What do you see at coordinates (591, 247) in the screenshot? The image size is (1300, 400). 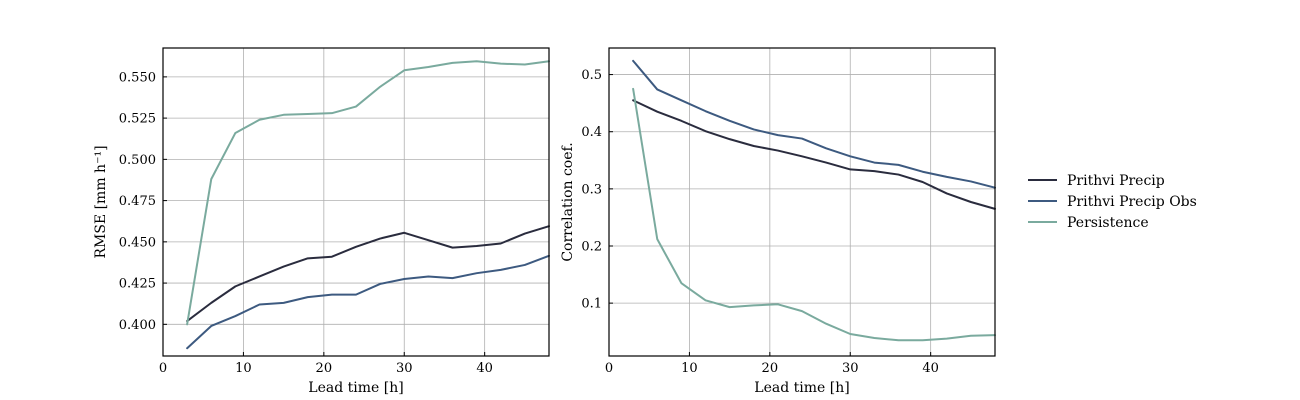 I see `y-tick-label: 0.2` at bounding box center [591, 247].